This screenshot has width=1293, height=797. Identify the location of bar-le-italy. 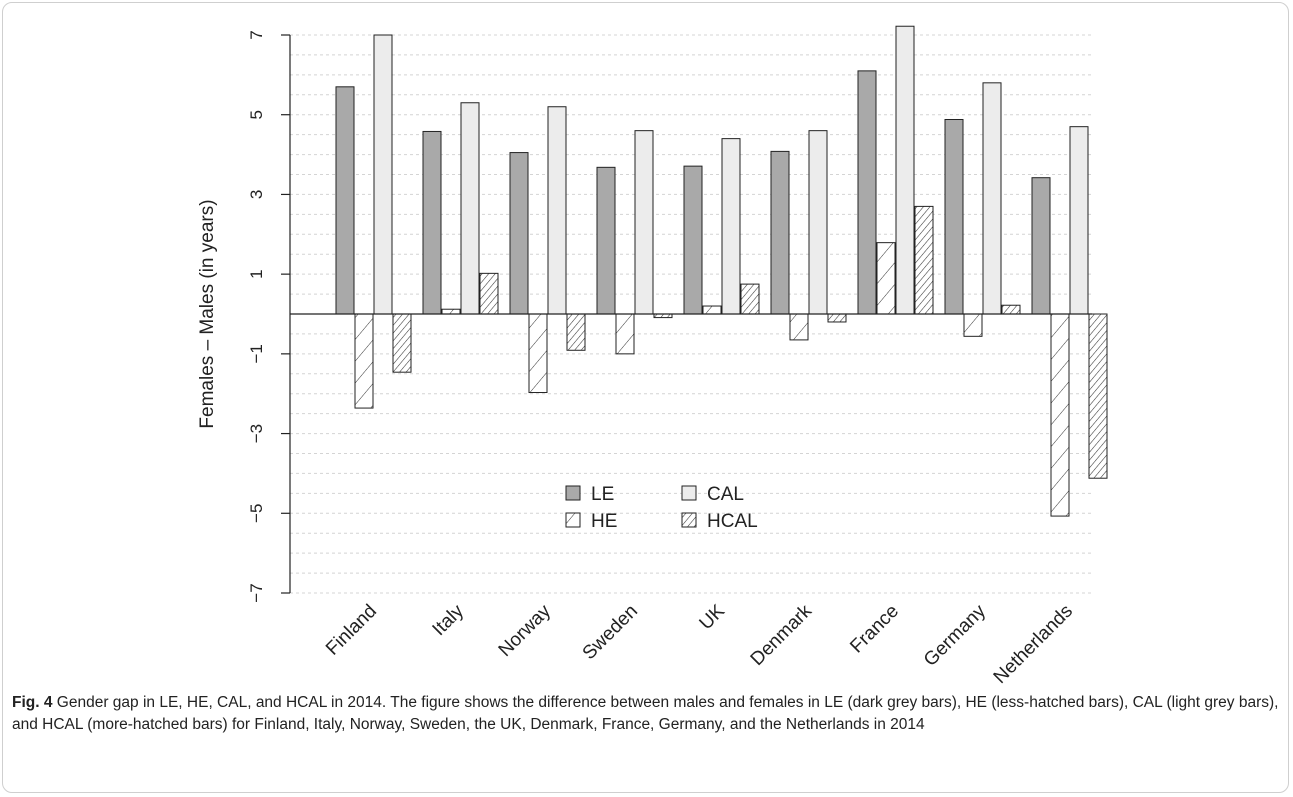
(432, 222).